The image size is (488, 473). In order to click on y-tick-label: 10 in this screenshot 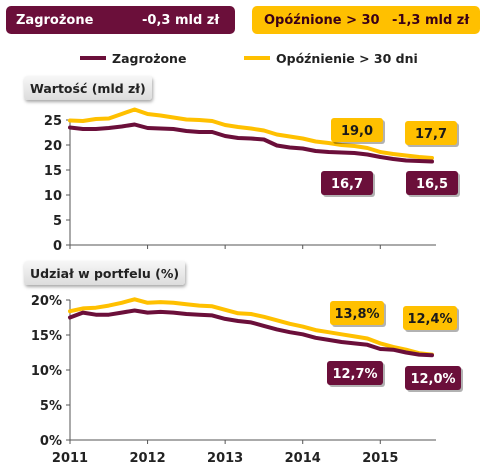, I will do `click(53, 196)`.